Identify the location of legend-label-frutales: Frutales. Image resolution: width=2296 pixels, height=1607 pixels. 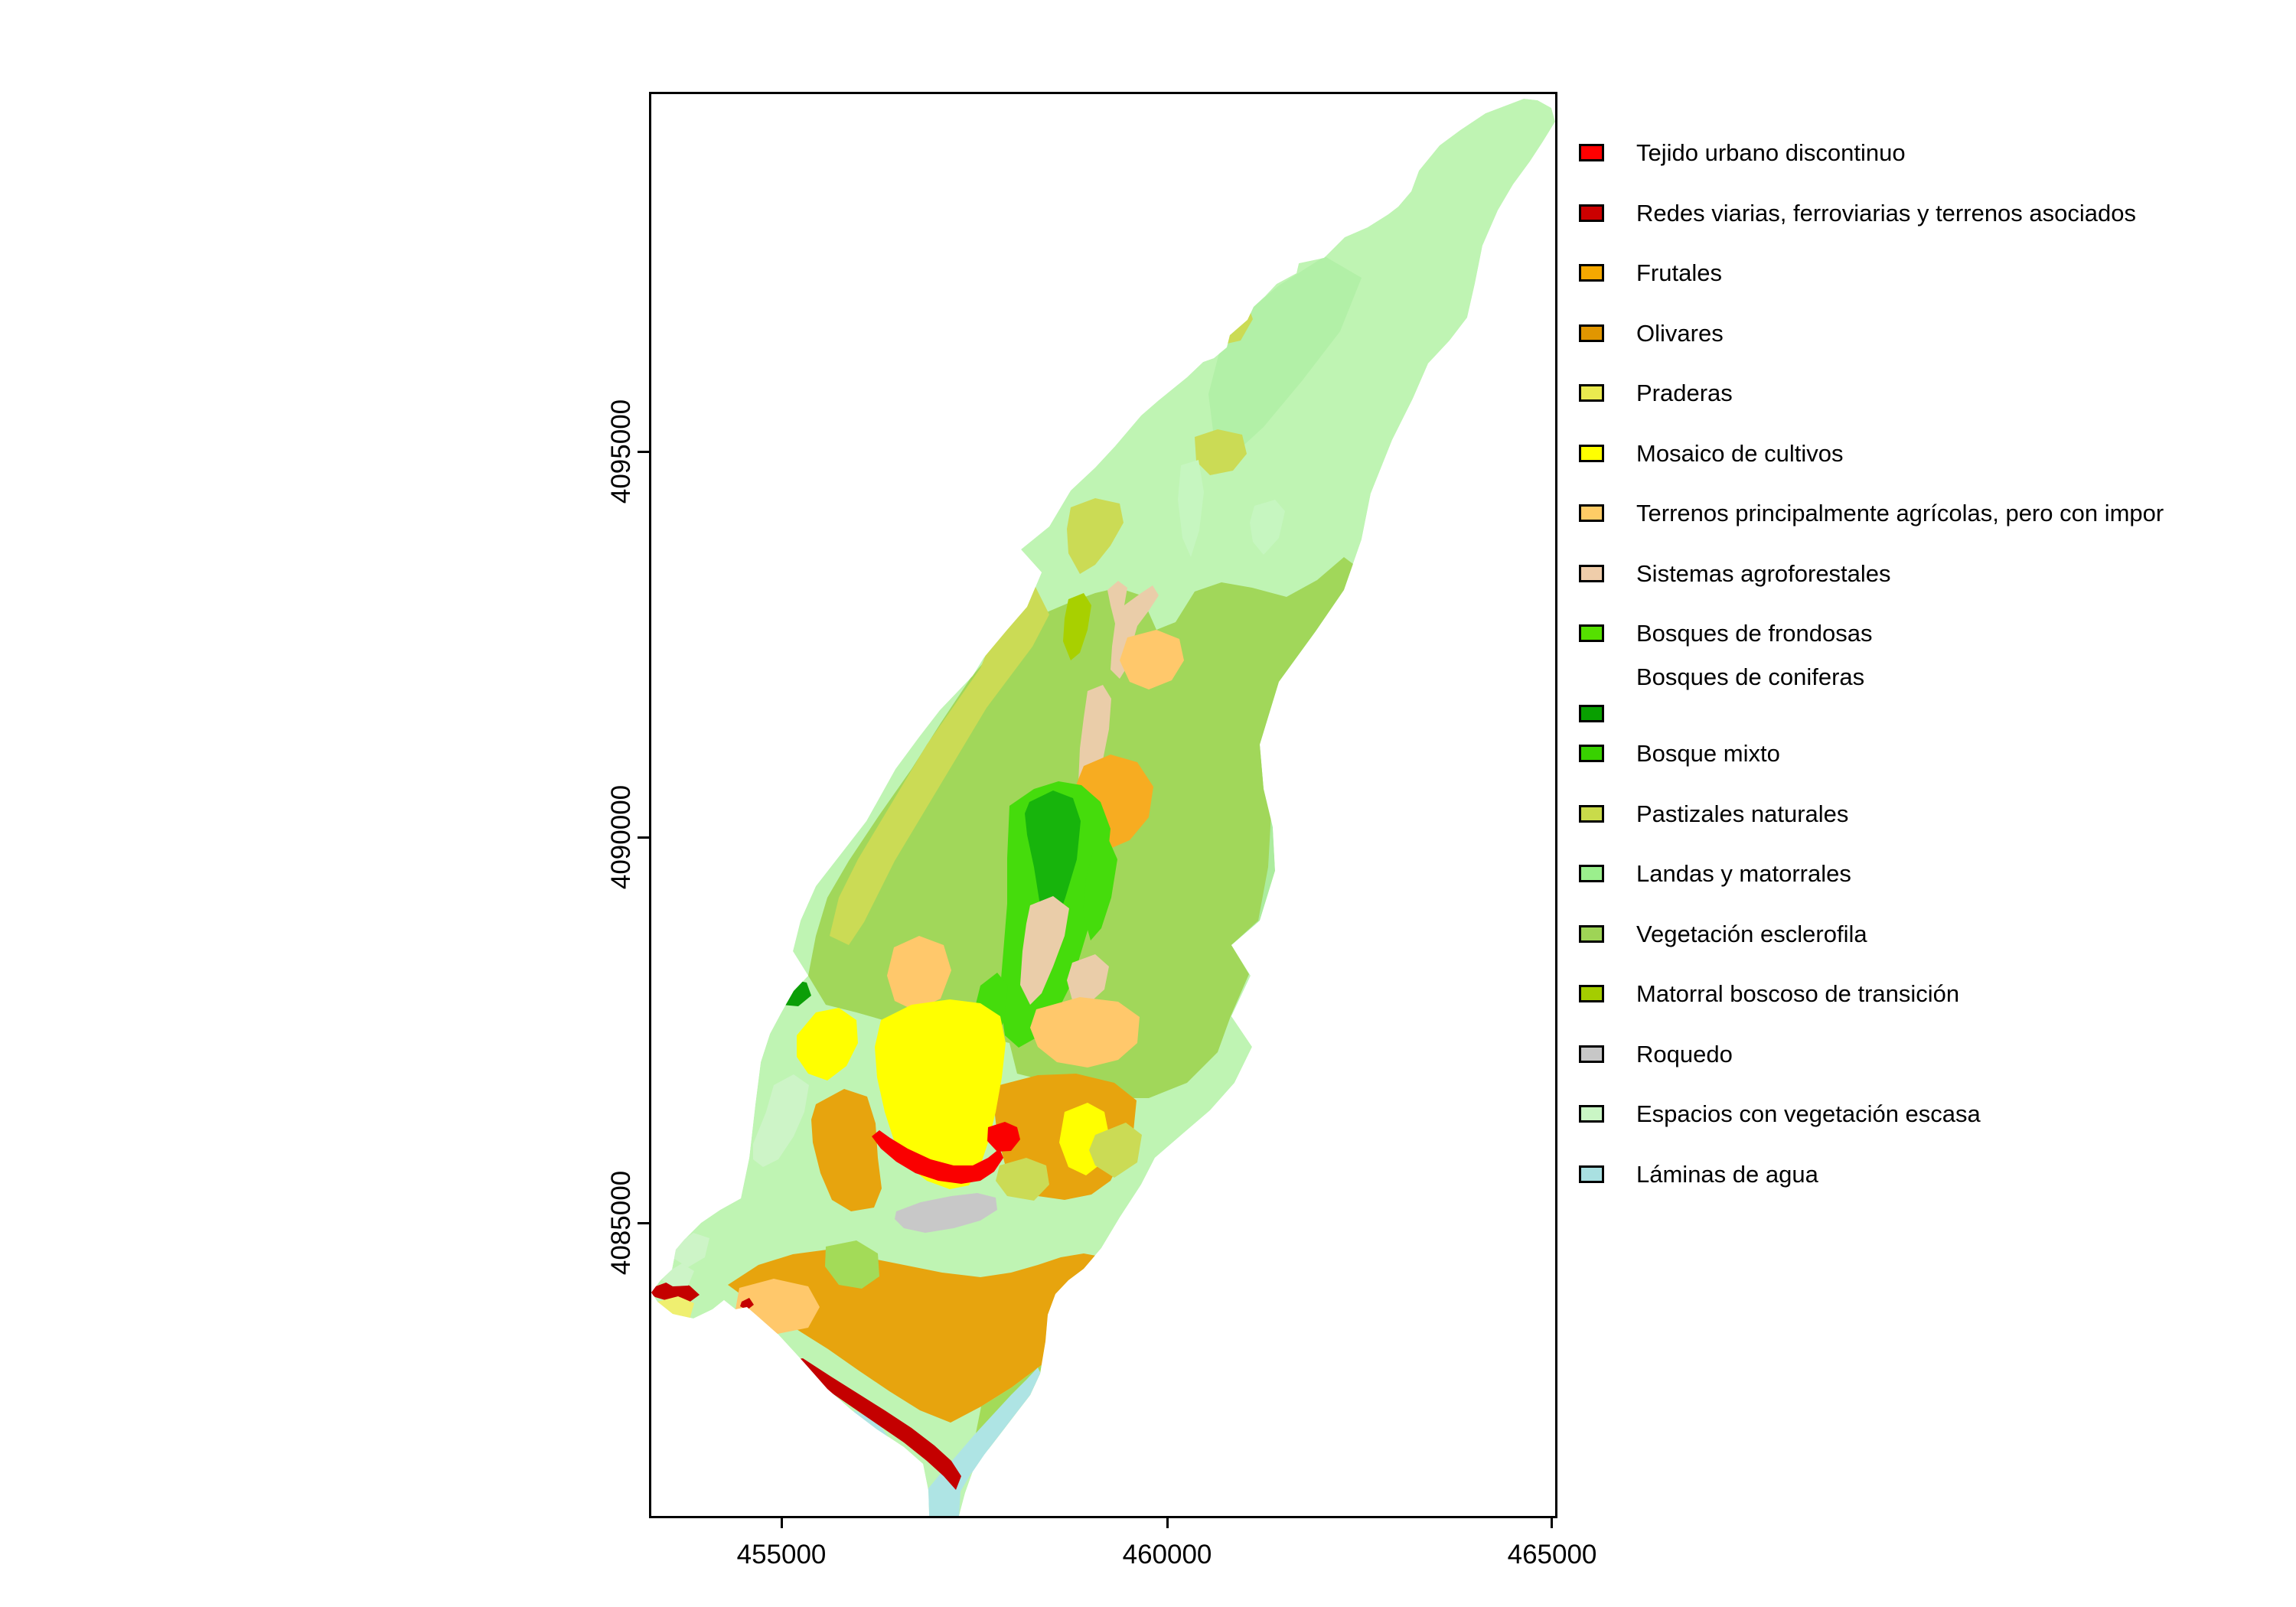
(1679, 272).